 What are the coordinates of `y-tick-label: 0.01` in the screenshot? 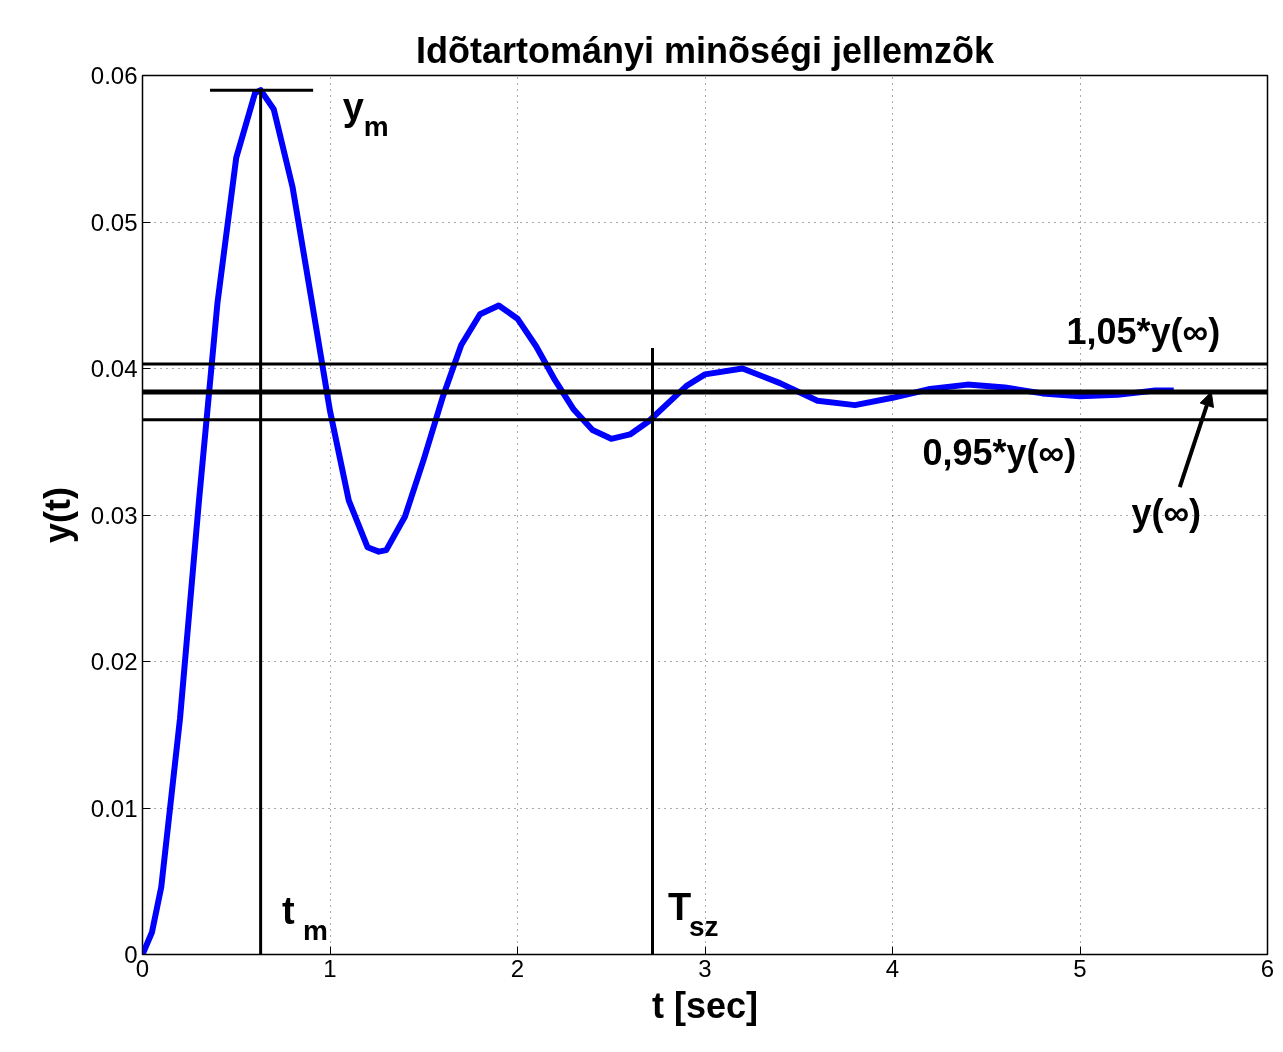 It's located at (114, 808).